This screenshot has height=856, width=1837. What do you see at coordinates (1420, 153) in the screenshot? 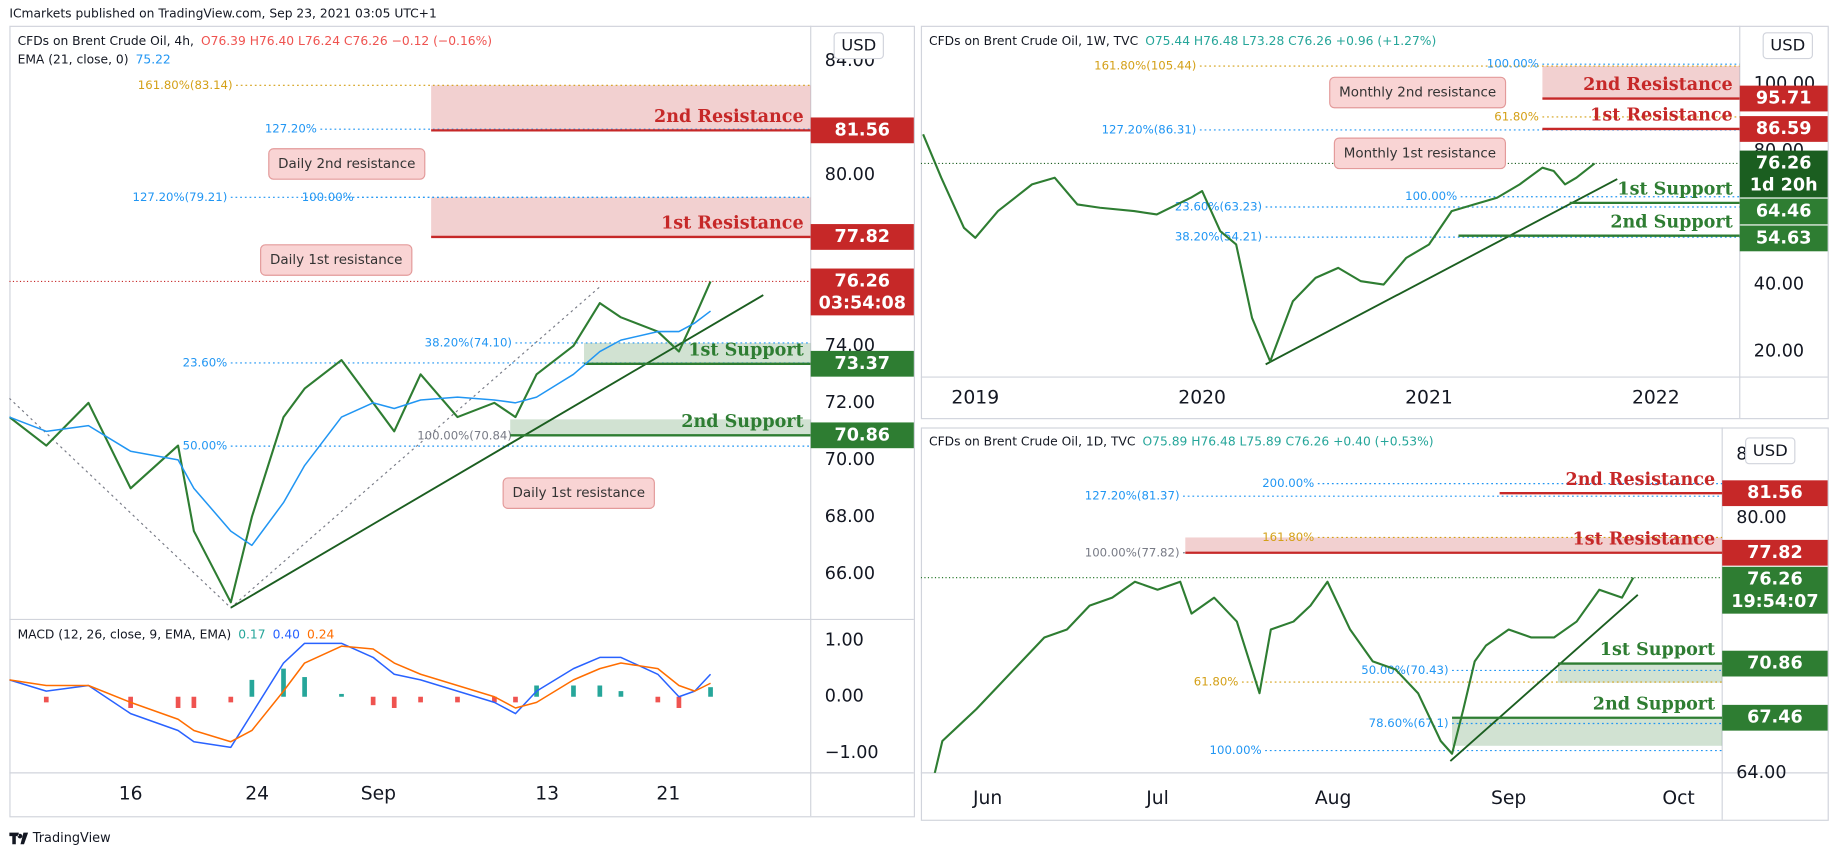
I see `callout-text: Monthly 1st resistance` at bounding box center [1420, 153].